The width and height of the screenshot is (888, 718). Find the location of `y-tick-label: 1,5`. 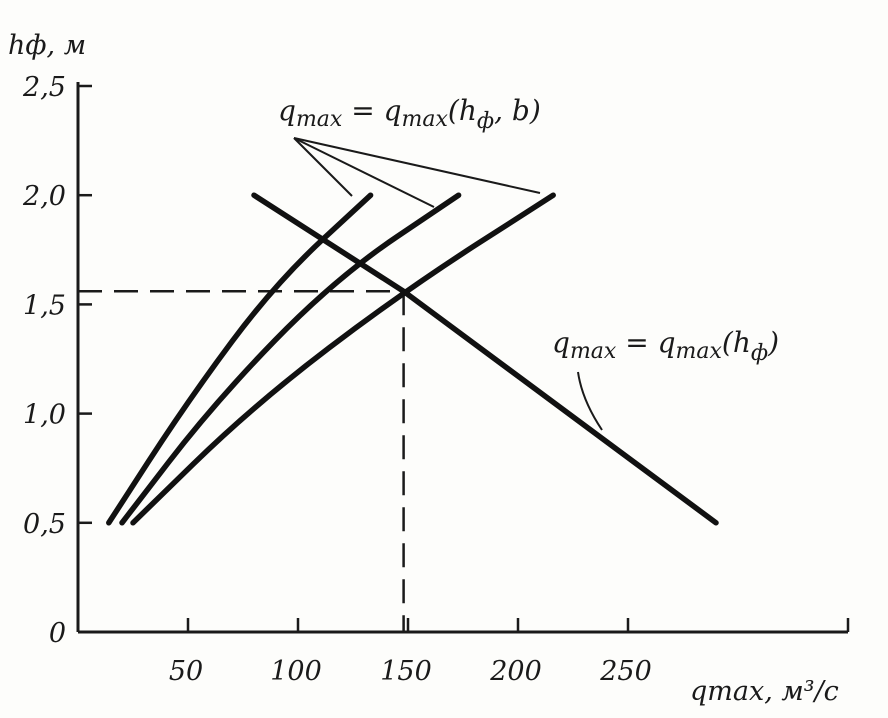

y-tick-label: 1,5 is located at coordinates (44, 305).